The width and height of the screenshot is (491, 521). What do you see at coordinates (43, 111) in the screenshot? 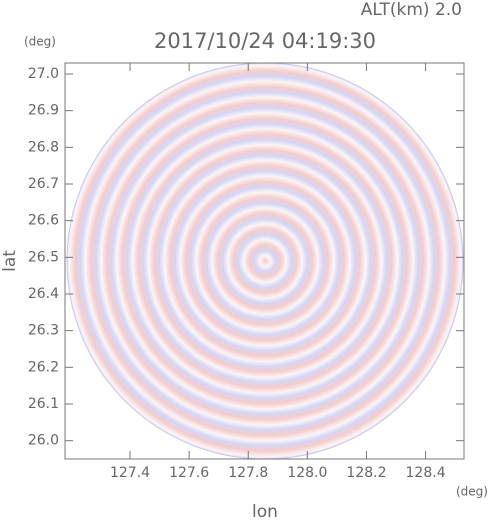
I see `y-tick-label: 26.9` at bounding box center [43, 111].